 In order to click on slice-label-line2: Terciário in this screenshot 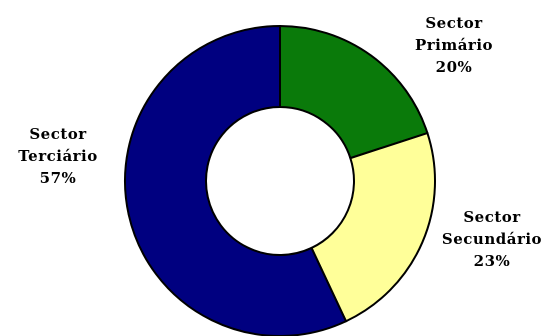, I will do `click(58, 156)`.